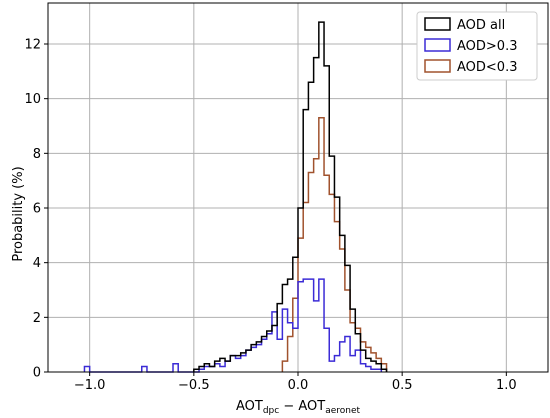 Image resolution: width=550 pixels, height=418 pixels. Describe the element at coordinates (506, 385) in the screenshot. I see `x-tick-label: 1.0` at that location.